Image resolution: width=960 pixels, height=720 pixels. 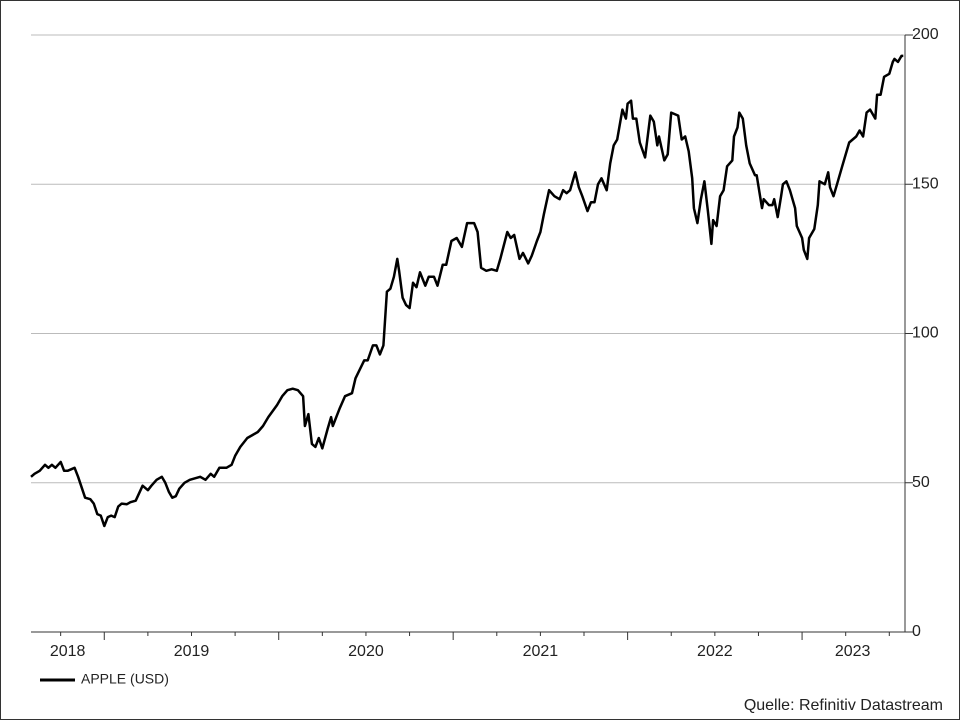 I want to click on x-tick-label: 2023, so click(x=853, y=651).